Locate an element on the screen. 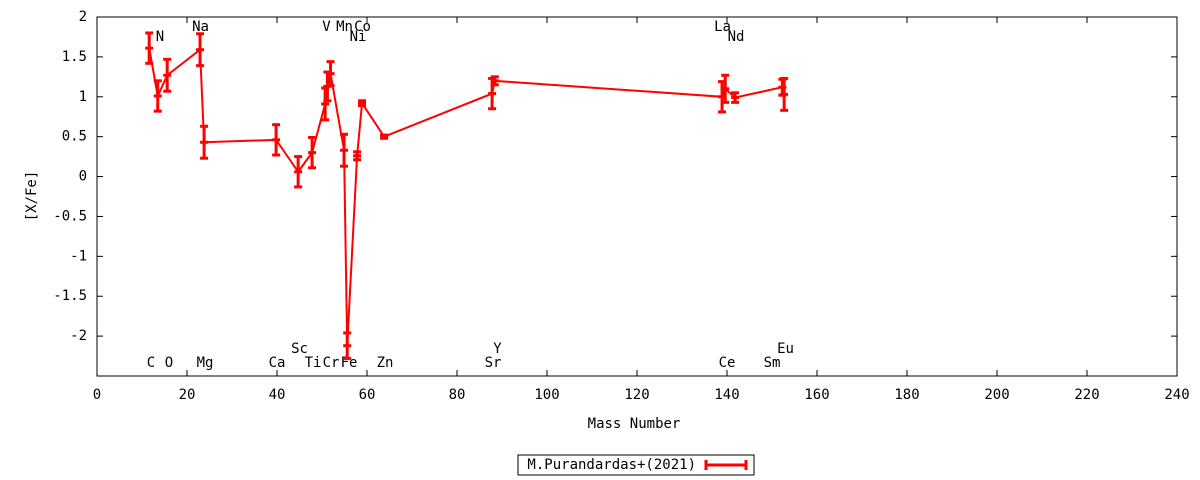 The width and height of the screenshot is (1200, 480). element-label: Zn is located at coordinates (385, 363).